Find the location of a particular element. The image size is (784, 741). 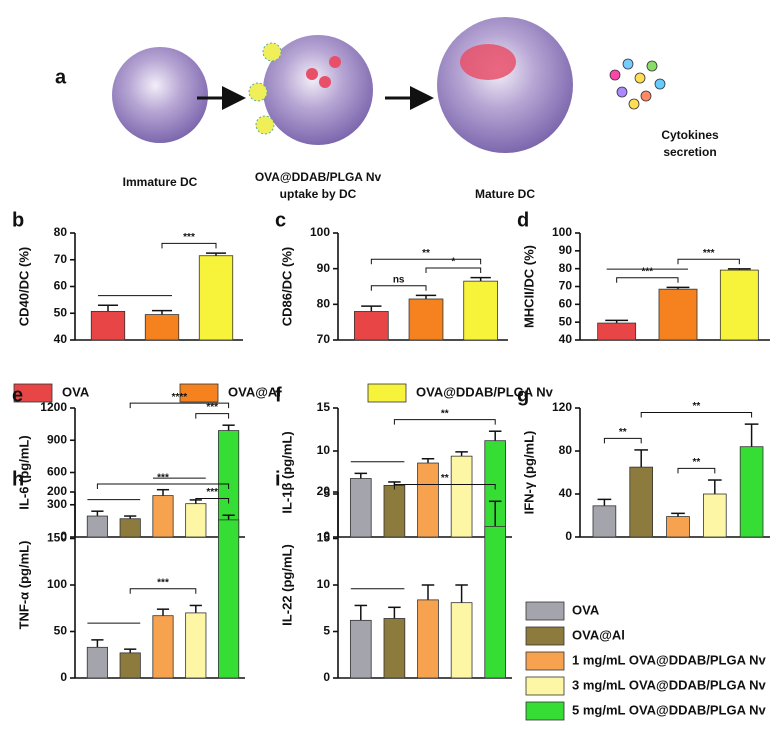

y-axis-label: IL-22 (pg/mL) is located at coordinates (286, 585).